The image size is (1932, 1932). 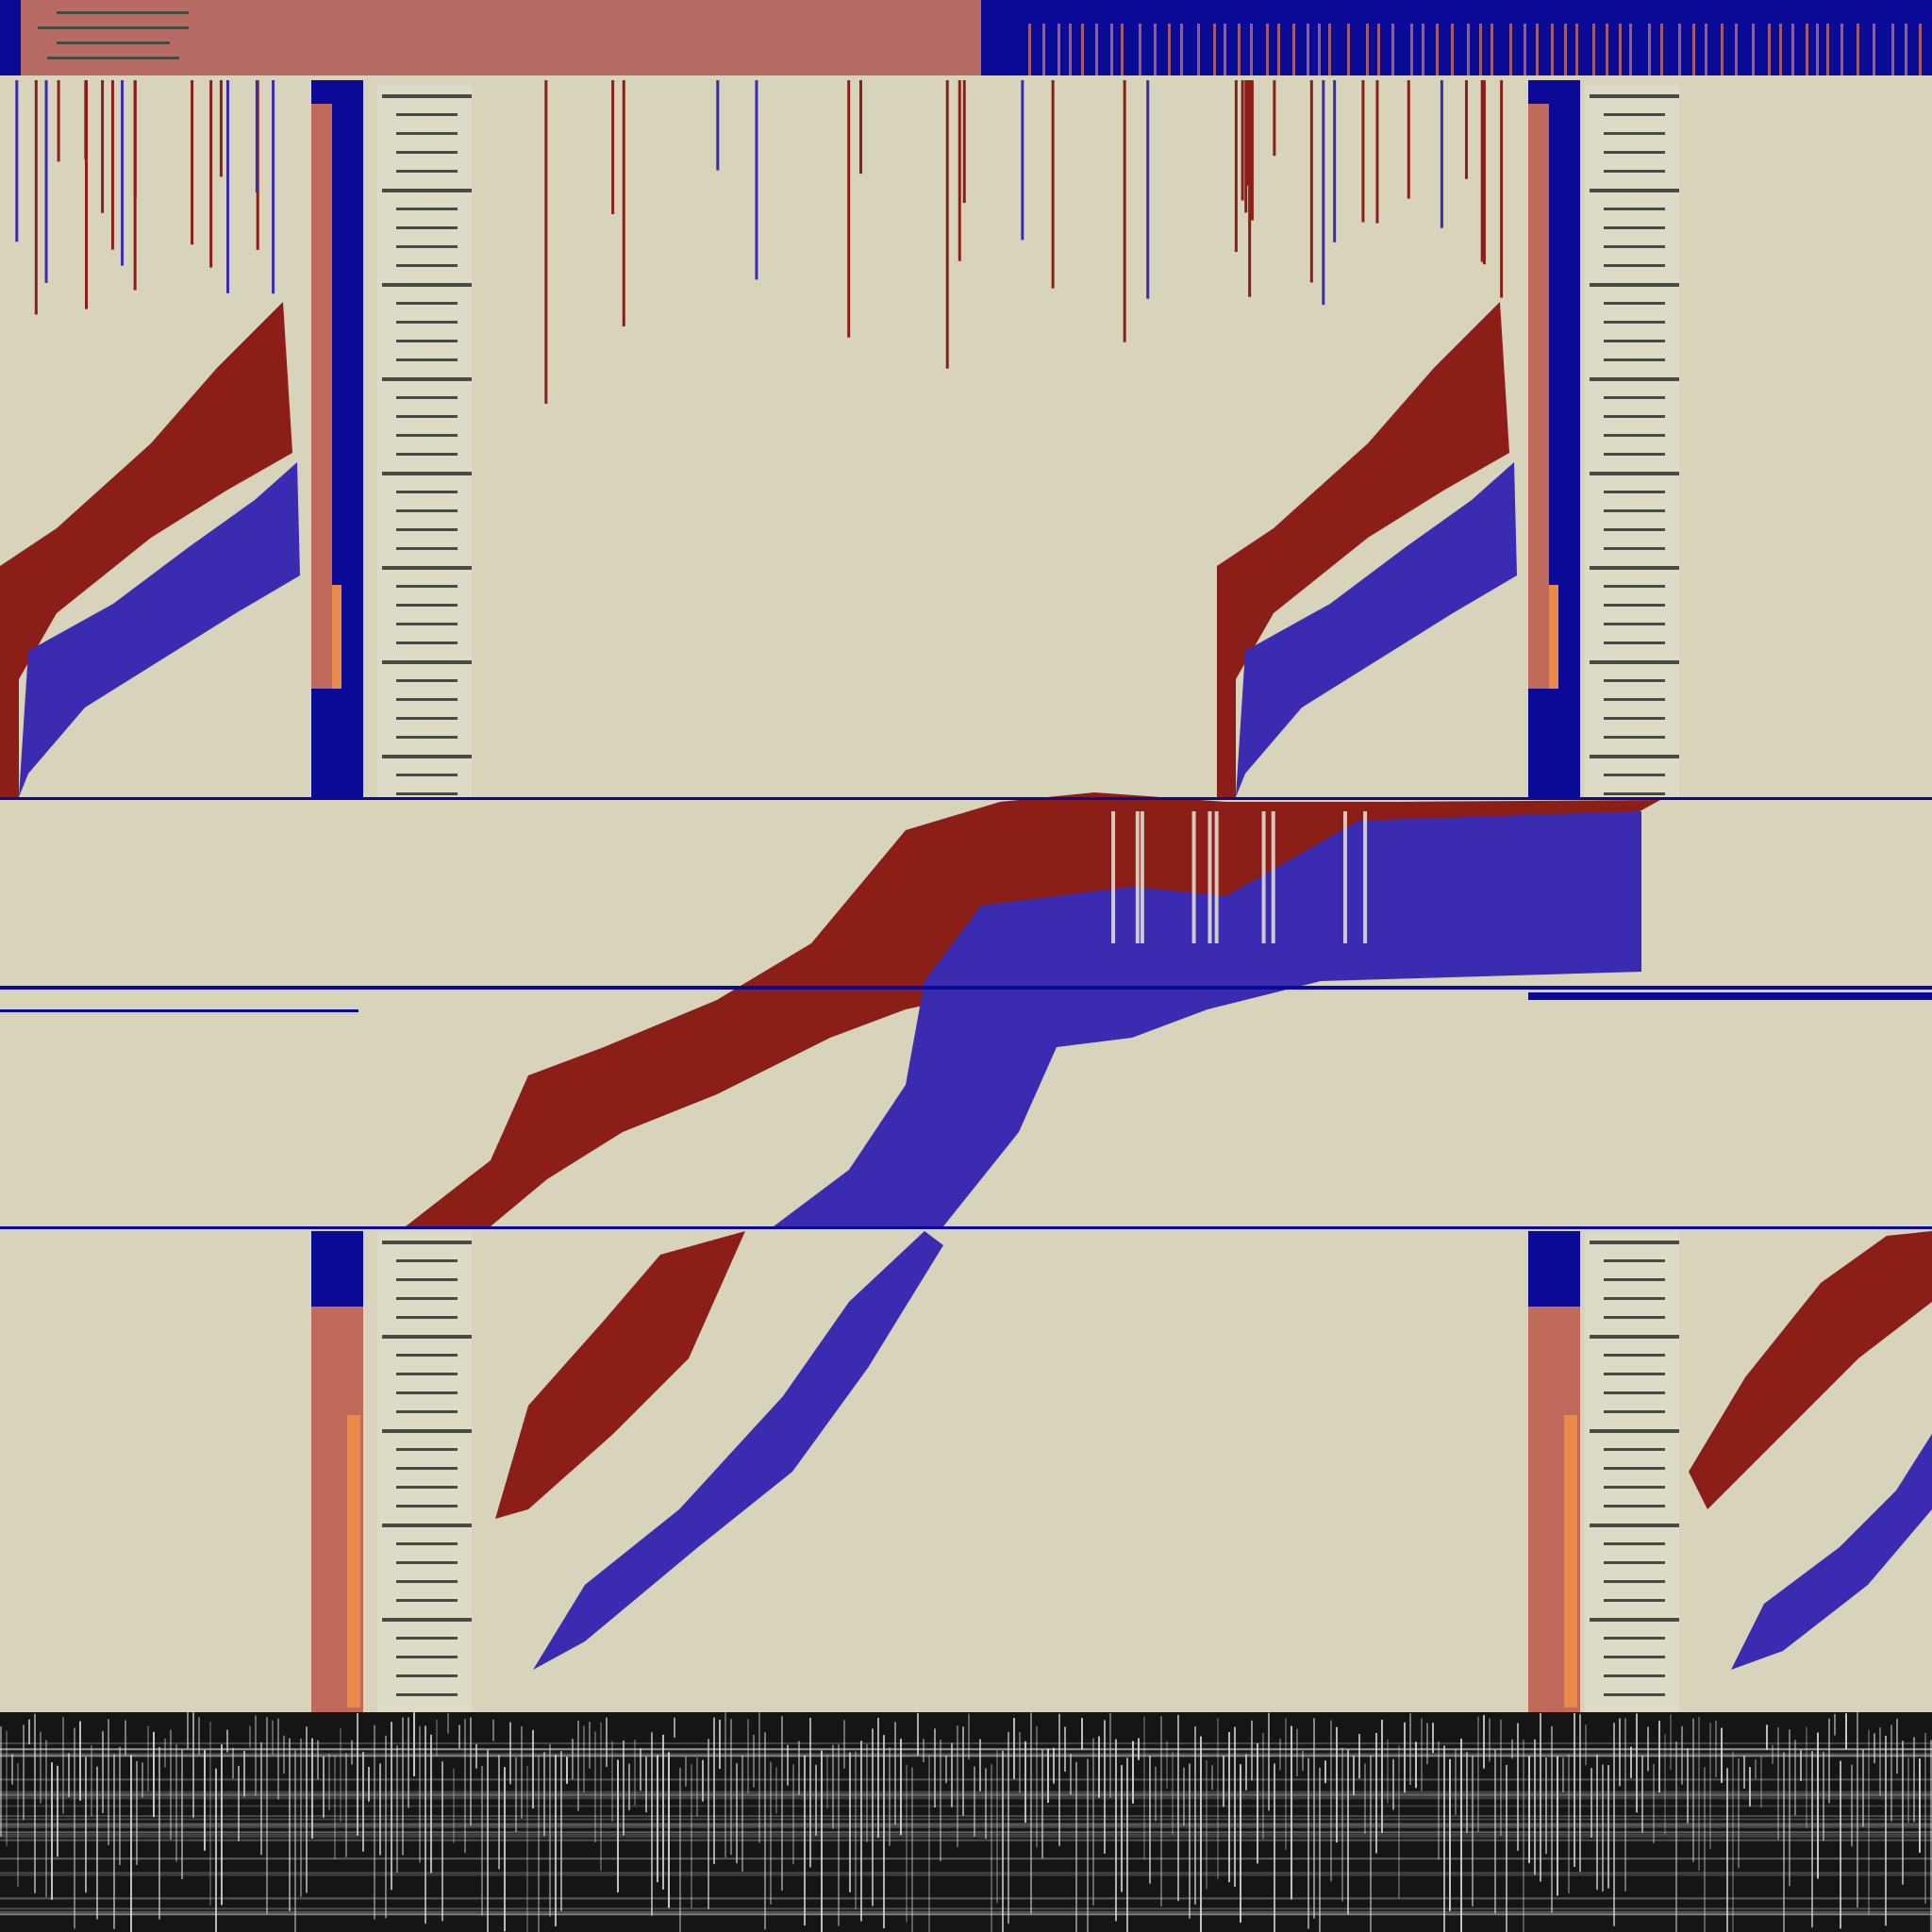 I want to click on red-step-band, so click(x=146, y=550).